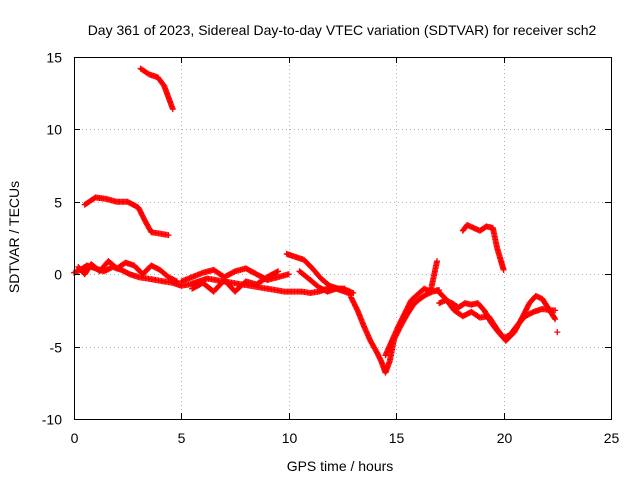  Describe the element at coordinates (612, 438) in the screenshot. I see `x-tick-label: 25` at that location.